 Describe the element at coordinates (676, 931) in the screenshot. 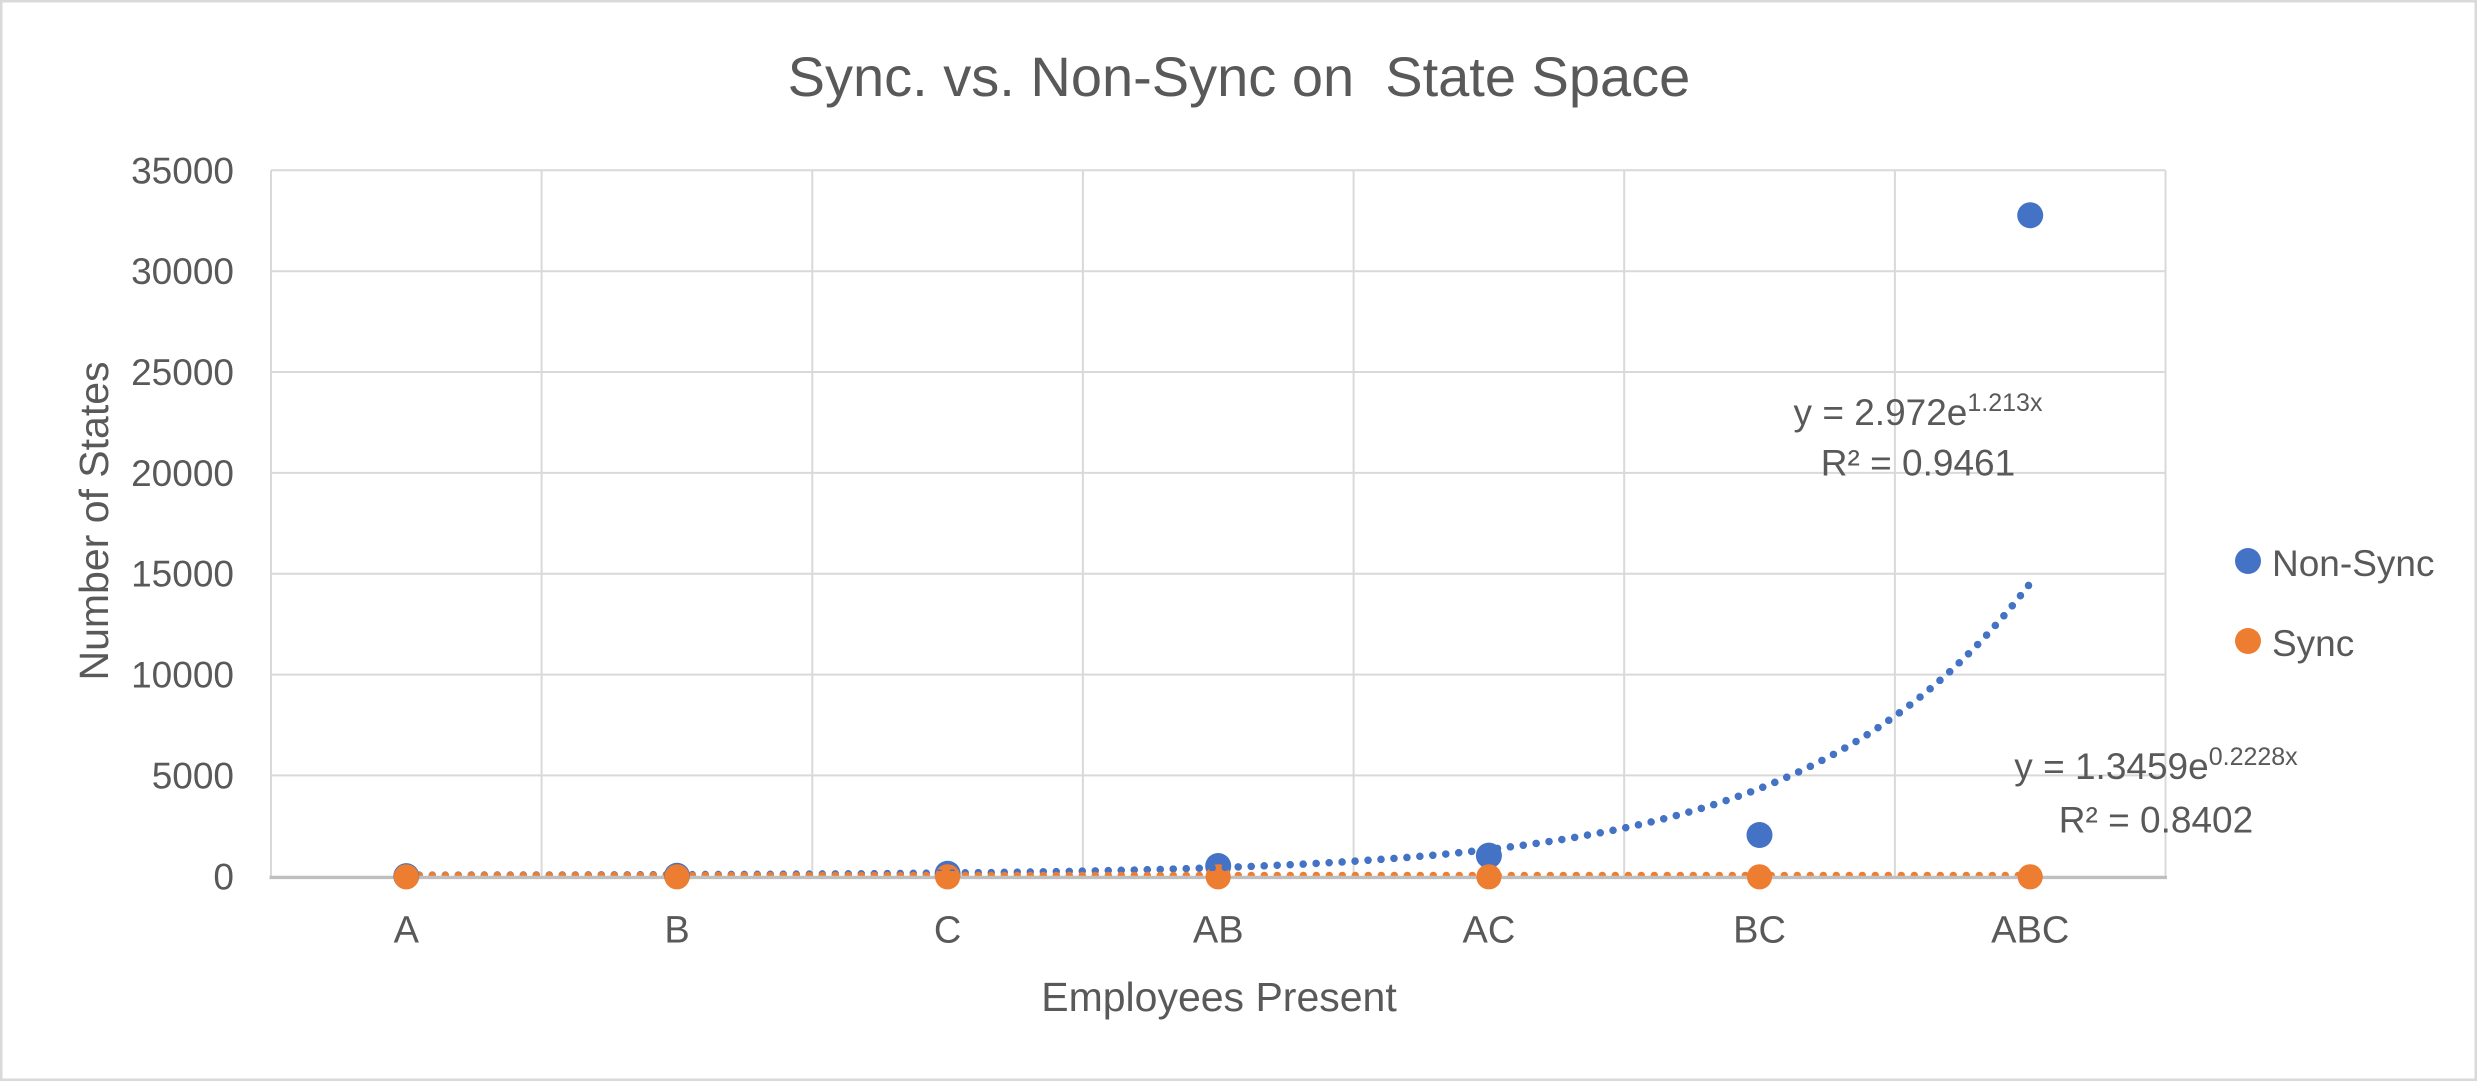

I see `svg-text: B` at that location.